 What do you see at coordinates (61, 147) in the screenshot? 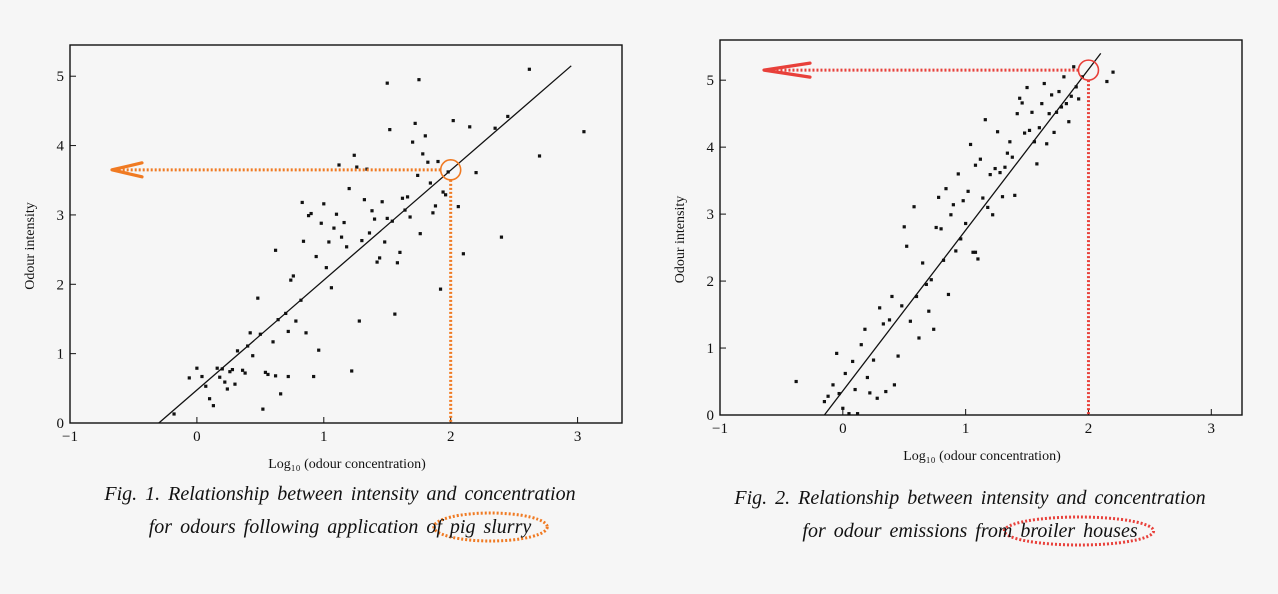
I see `fig1-y-tick-label: 4` at bounding box center [61, 147].